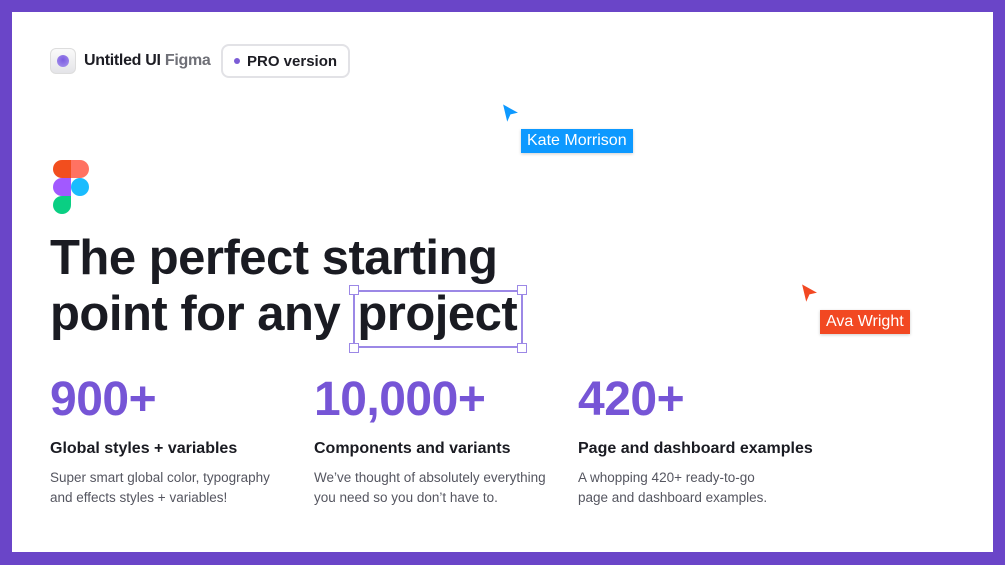 This screenshot has height=565, width=1005. Describe the element at coordinates (577, 141) in the screenshot. I see `cursor-label-kate: Kate Morrison` at that location.